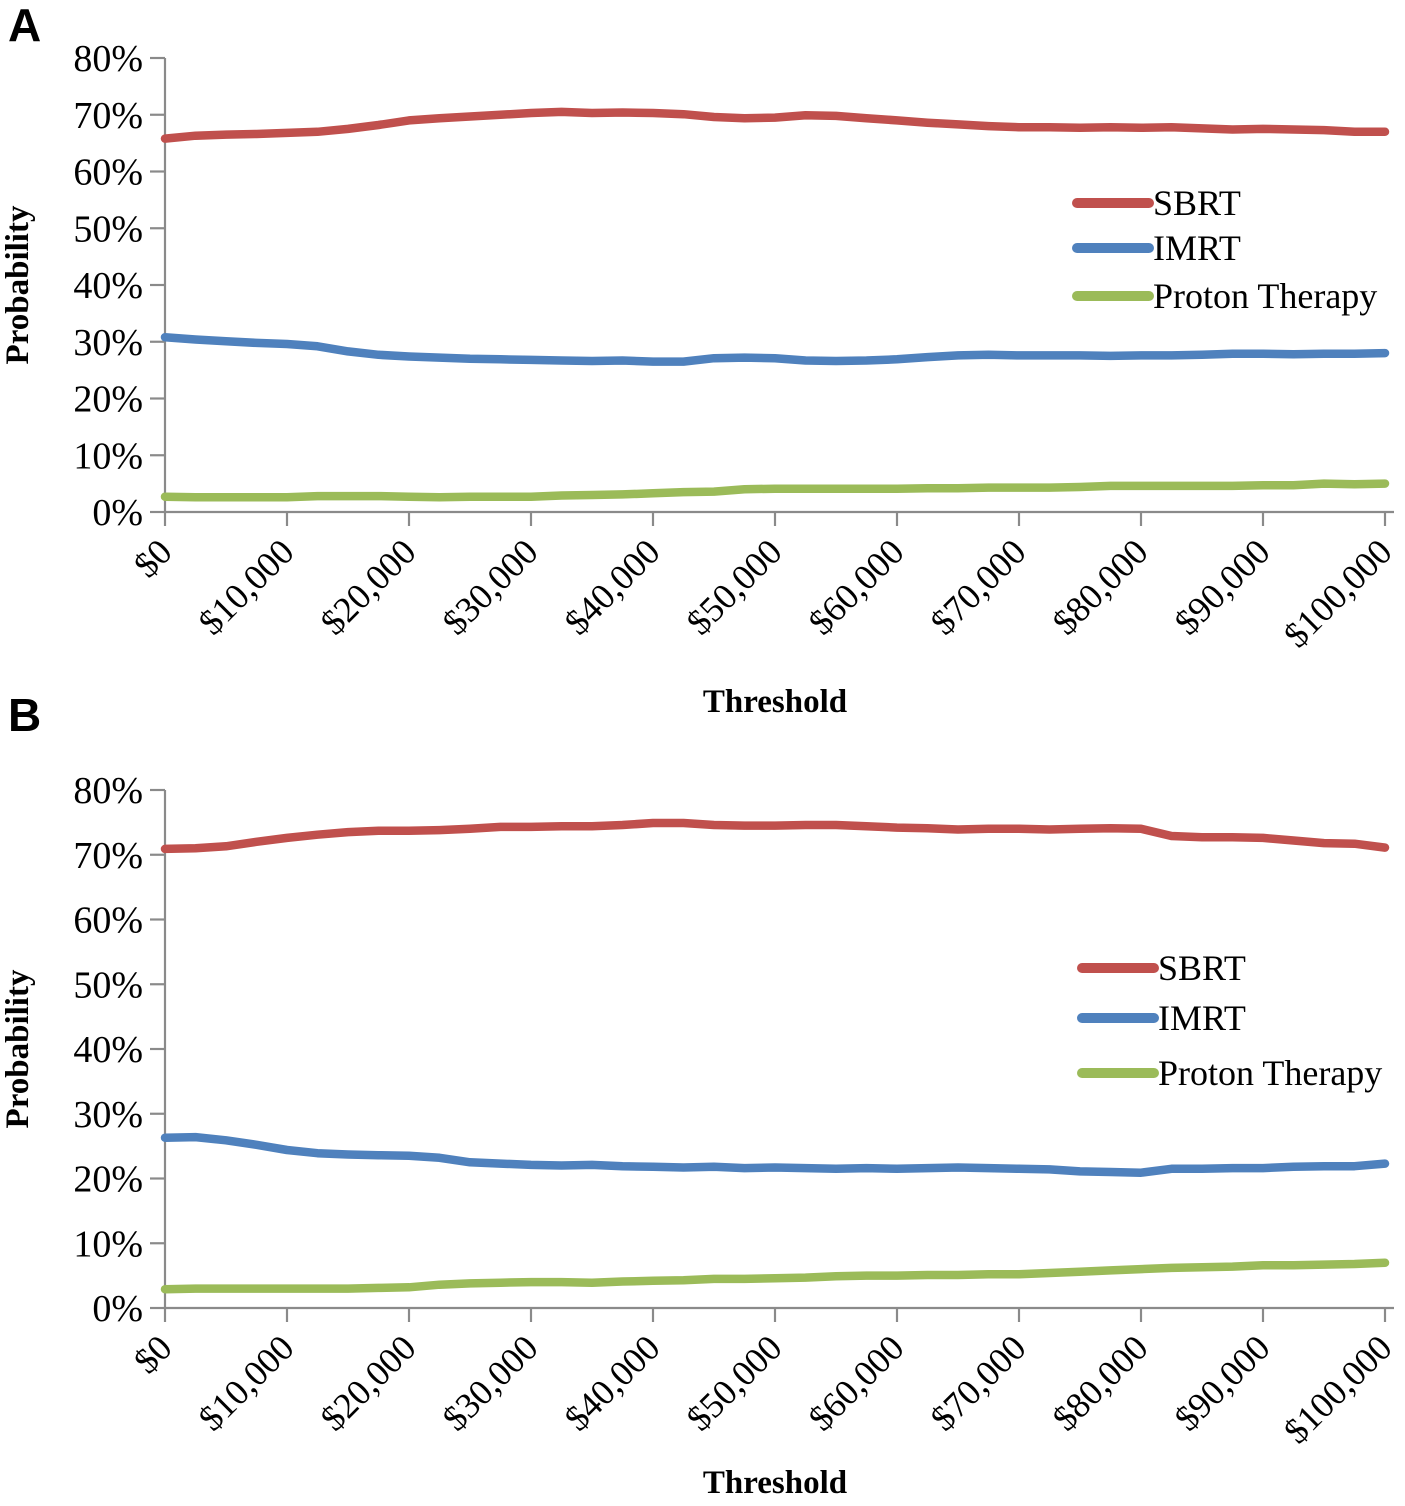  I want to click on panel-b-x-tick-label: $0, so click(153, 1354).